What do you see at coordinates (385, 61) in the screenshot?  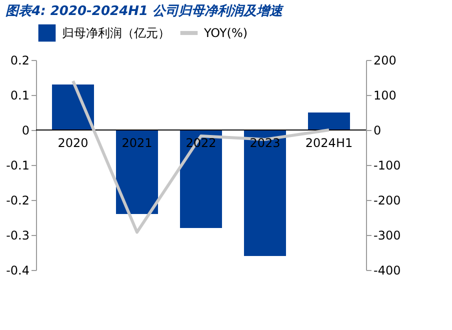 I see `y2-tick-label: 200` at bounding box center [385, 61].